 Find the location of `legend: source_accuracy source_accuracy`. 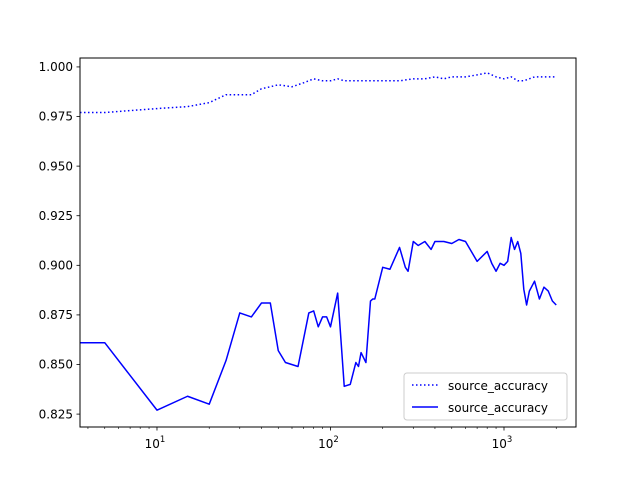

legend: source_accuracy source_accuracy is located at coordinates (485, 396).